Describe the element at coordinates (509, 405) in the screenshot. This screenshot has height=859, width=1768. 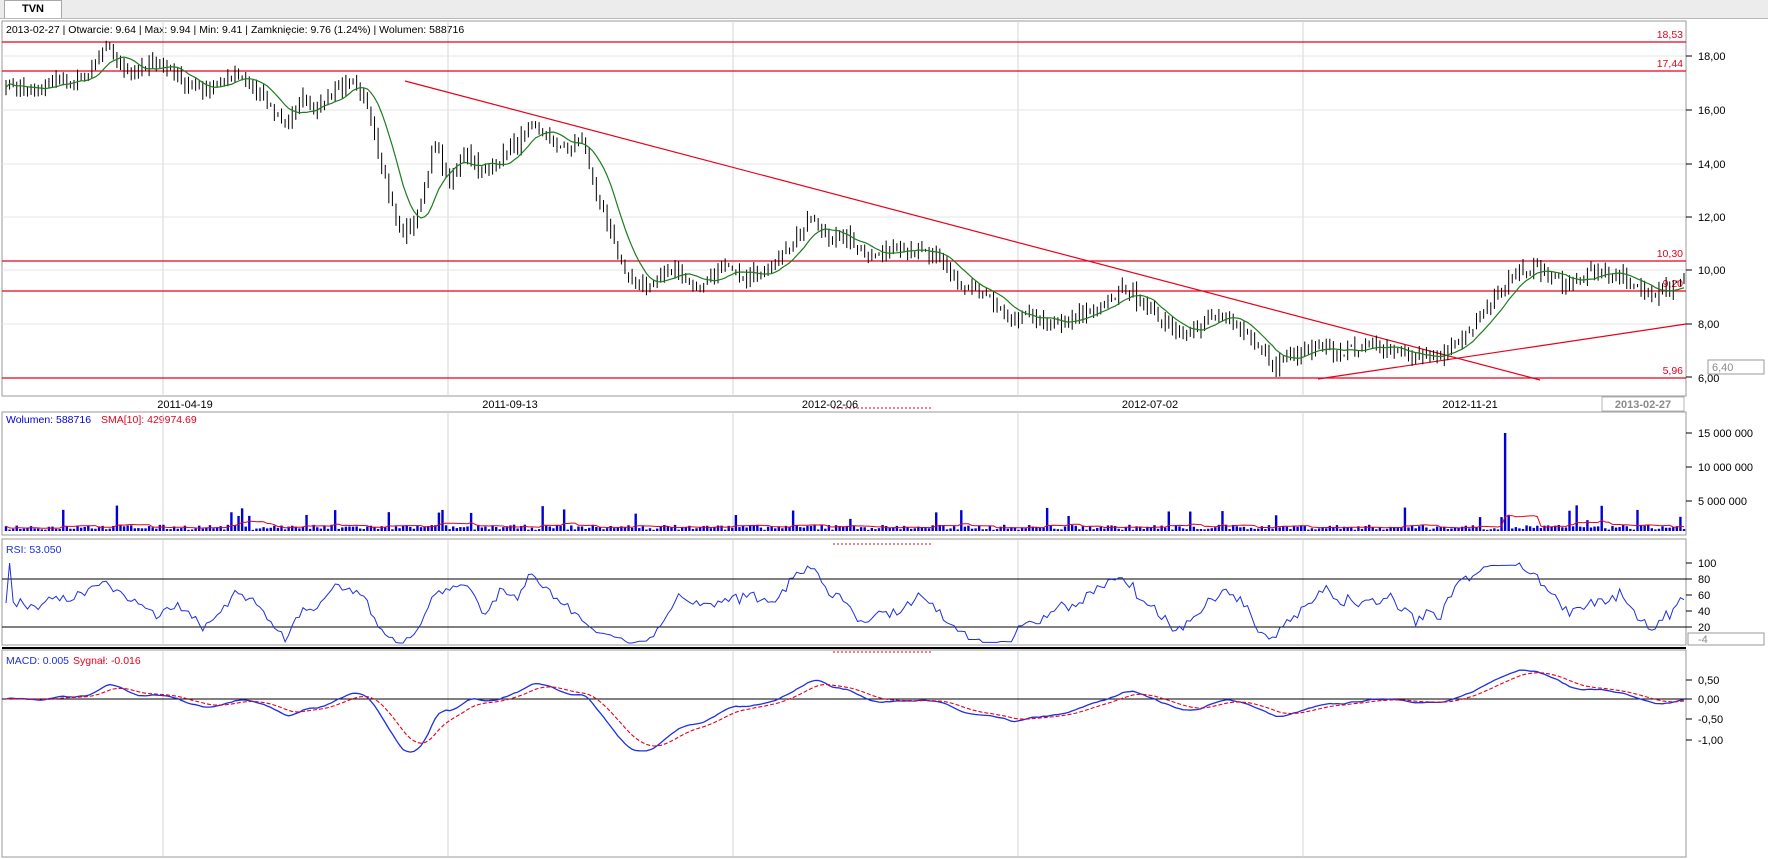
I see `date-tick: 2011-09-13` at that location.